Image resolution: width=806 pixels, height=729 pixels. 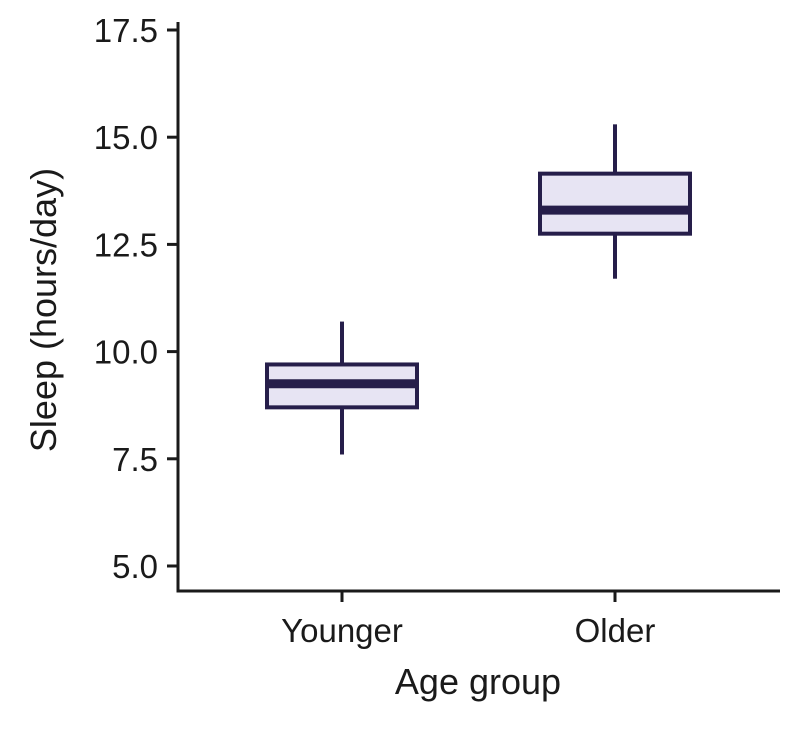 I want to click on x-axis-title: Age group, so click(x=478, y=681).